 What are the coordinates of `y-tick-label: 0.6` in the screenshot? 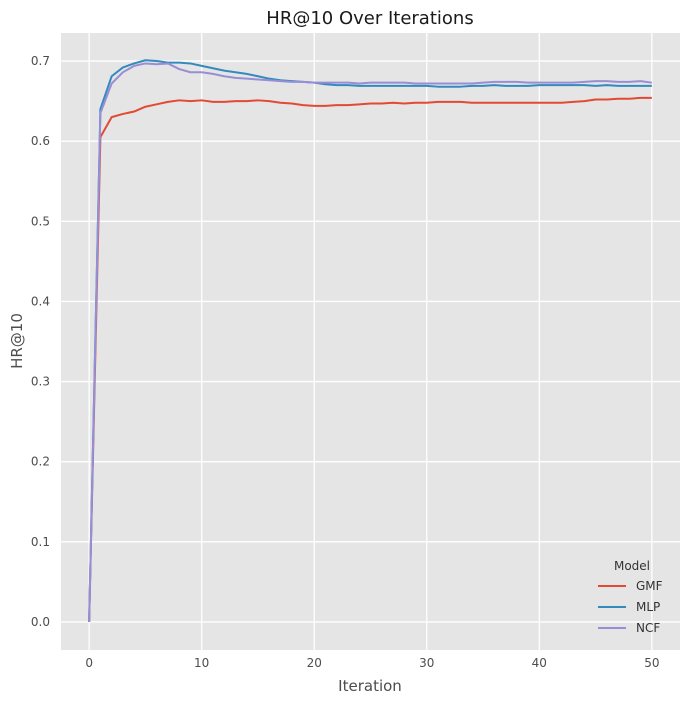 It's located at (40, 141).